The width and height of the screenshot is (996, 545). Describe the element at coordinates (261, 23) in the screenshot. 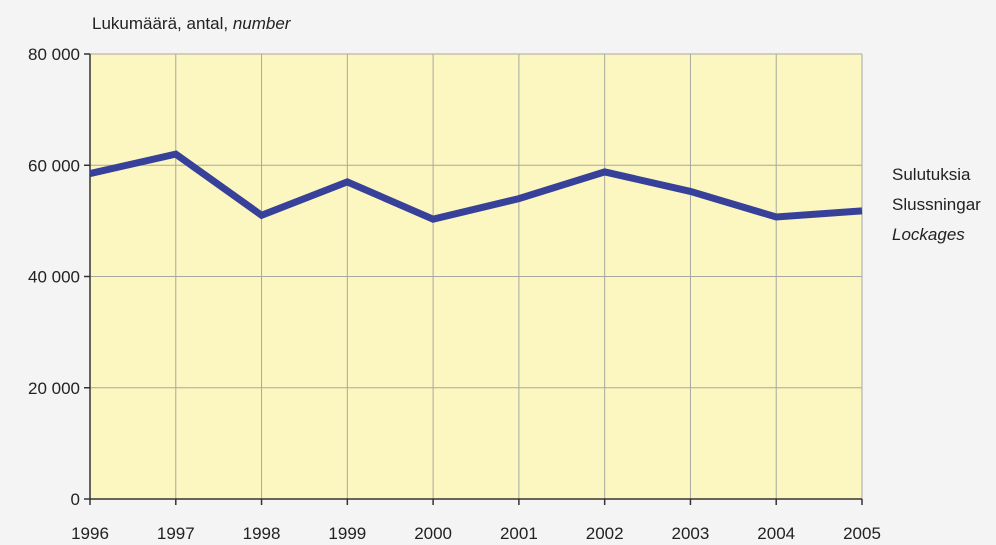

I see `y-axis-title-en: number` at that location.